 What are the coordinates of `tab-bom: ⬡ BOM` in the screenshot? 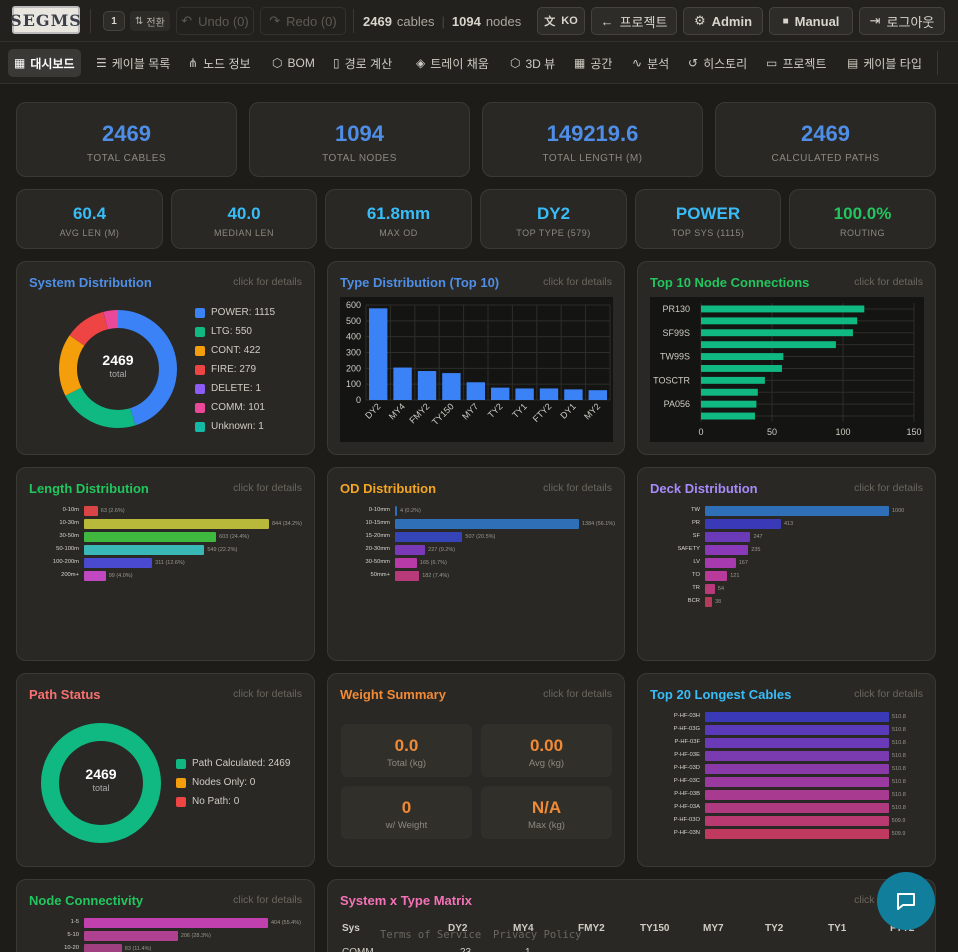 It's located at (293, 63).